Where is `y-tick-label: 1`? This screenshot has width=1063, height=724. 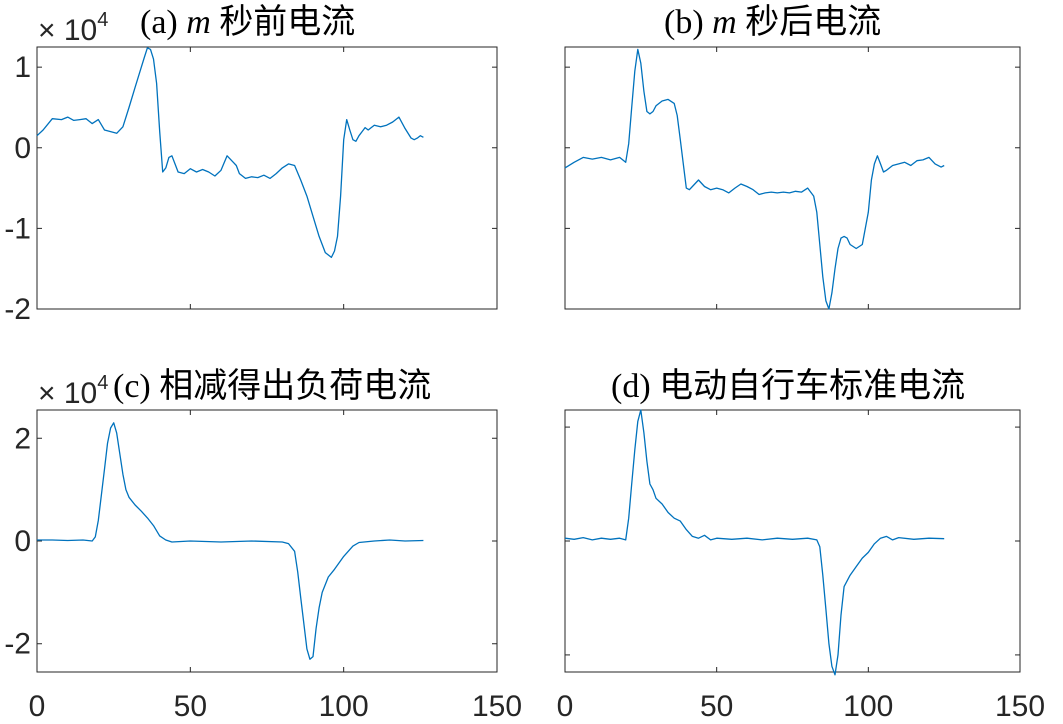 y-tick-label: 1 is located at coordinates (22, 67).